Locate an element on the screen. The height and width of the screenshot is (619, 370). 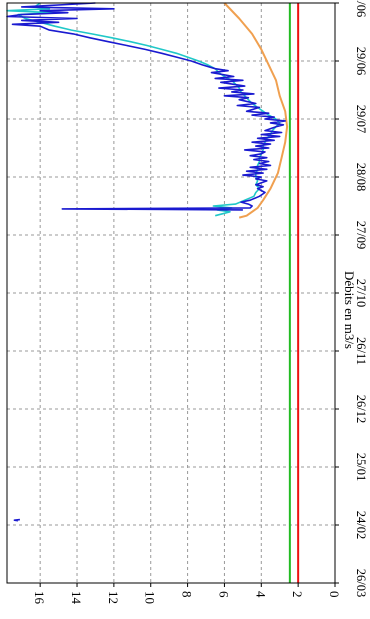
time-tick-label: 01/06 is located at coordinates (361, 8).